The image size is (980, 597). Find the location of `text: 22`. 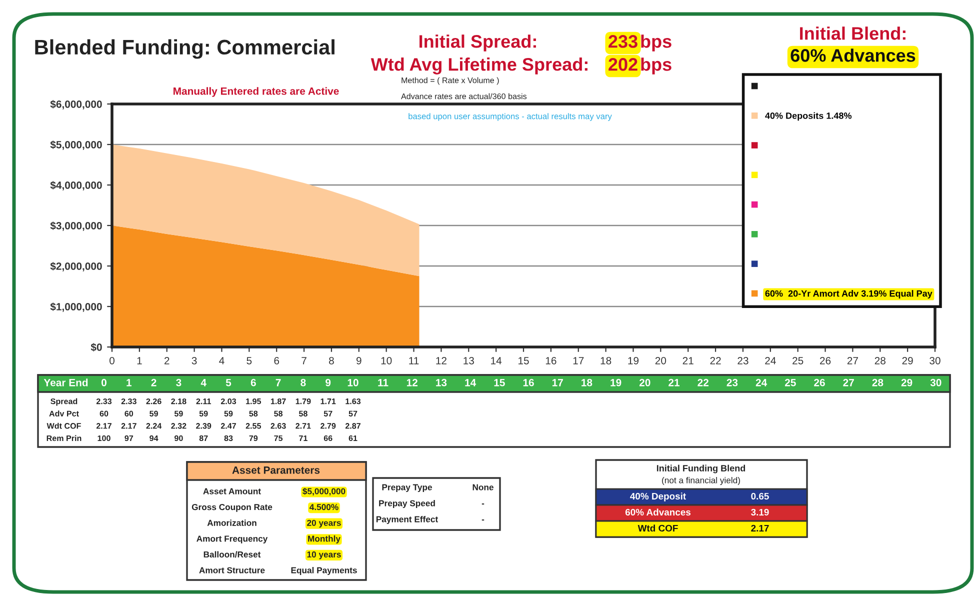

text: 22 is located at coordinates (703, 382).